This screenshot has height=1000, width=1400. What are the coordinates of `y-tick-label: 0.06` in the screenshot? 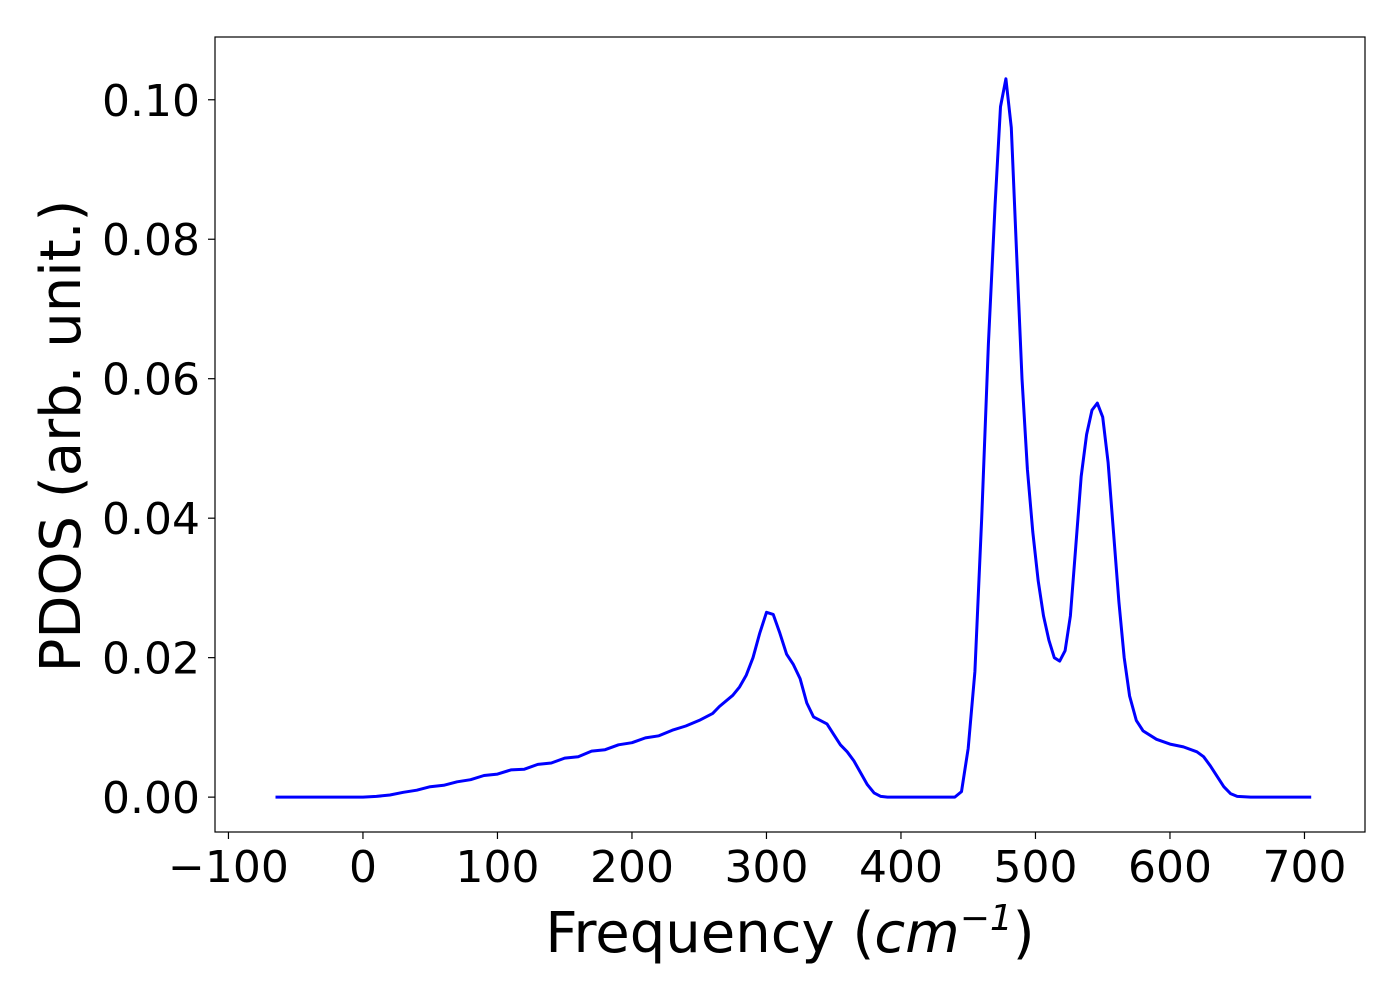 It's located at (151, 380).